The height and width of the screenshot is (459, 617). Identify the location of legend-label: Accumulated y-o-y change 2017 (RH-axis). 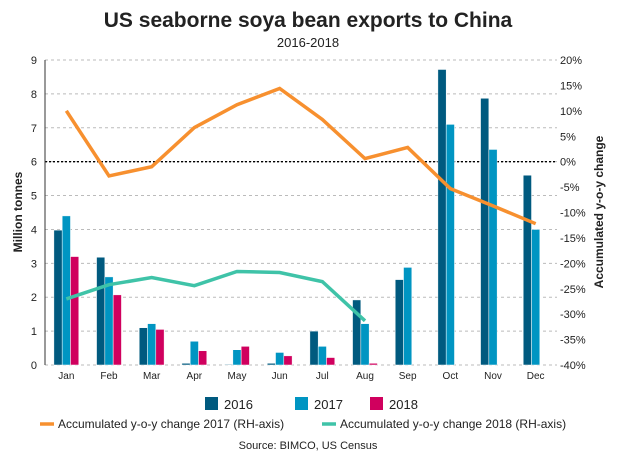
(171, 424).